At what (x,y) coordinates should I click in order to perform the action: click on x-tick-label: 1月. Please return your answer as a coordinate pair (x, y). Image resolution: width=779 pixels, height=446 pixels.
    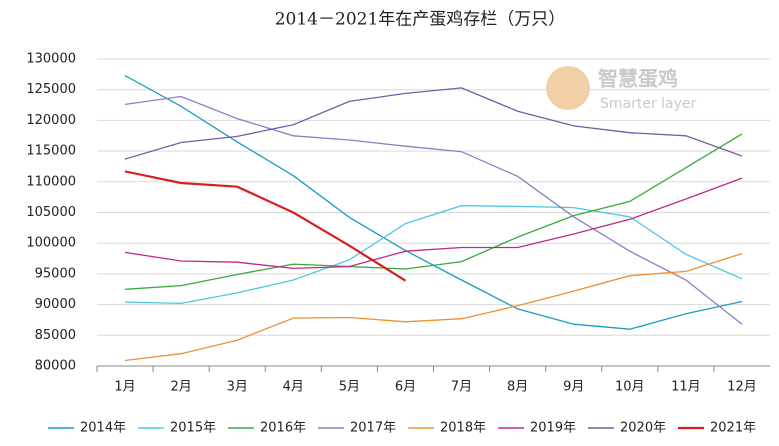
    Looking at the image, I should click on (124, 387).